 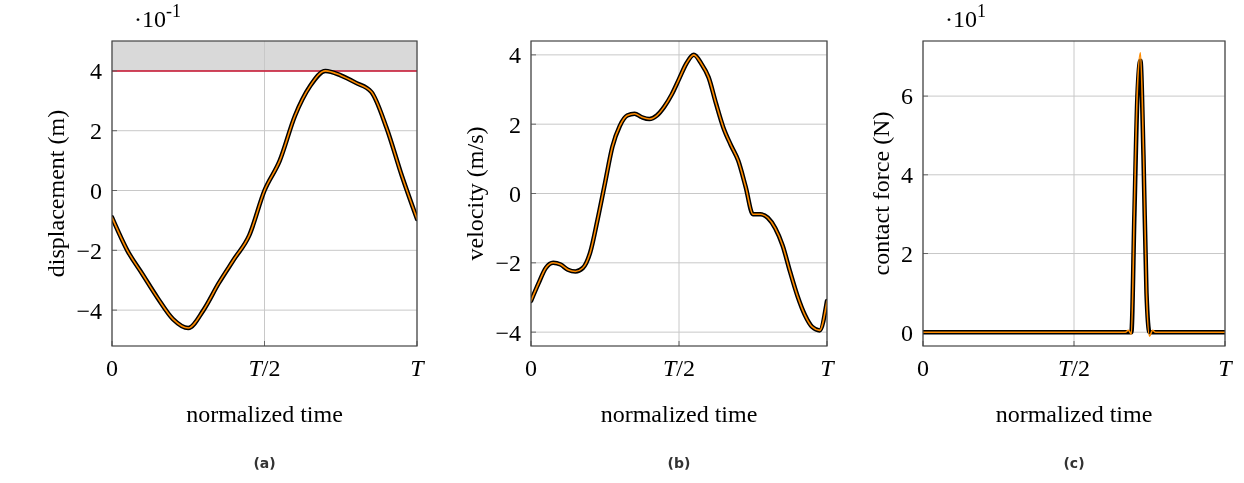 What do you see at coordinates (157, 16) in the screenshot?
I see `text: ·10$^{-1}$` at bounding box center [157, 16].